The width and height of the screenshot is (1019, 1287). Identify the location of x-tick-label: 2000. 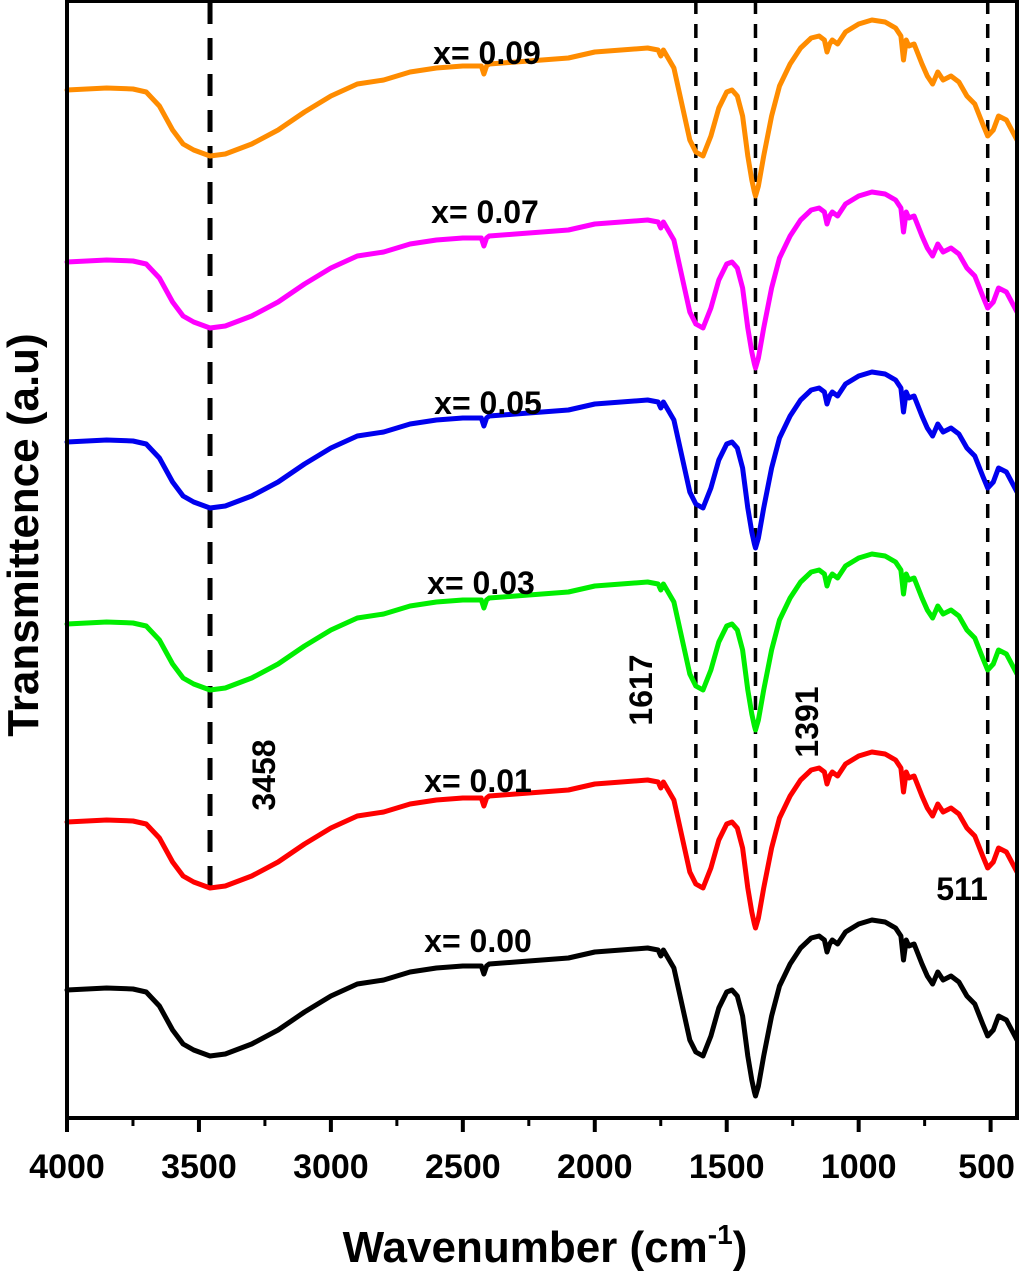
(595, 1167).